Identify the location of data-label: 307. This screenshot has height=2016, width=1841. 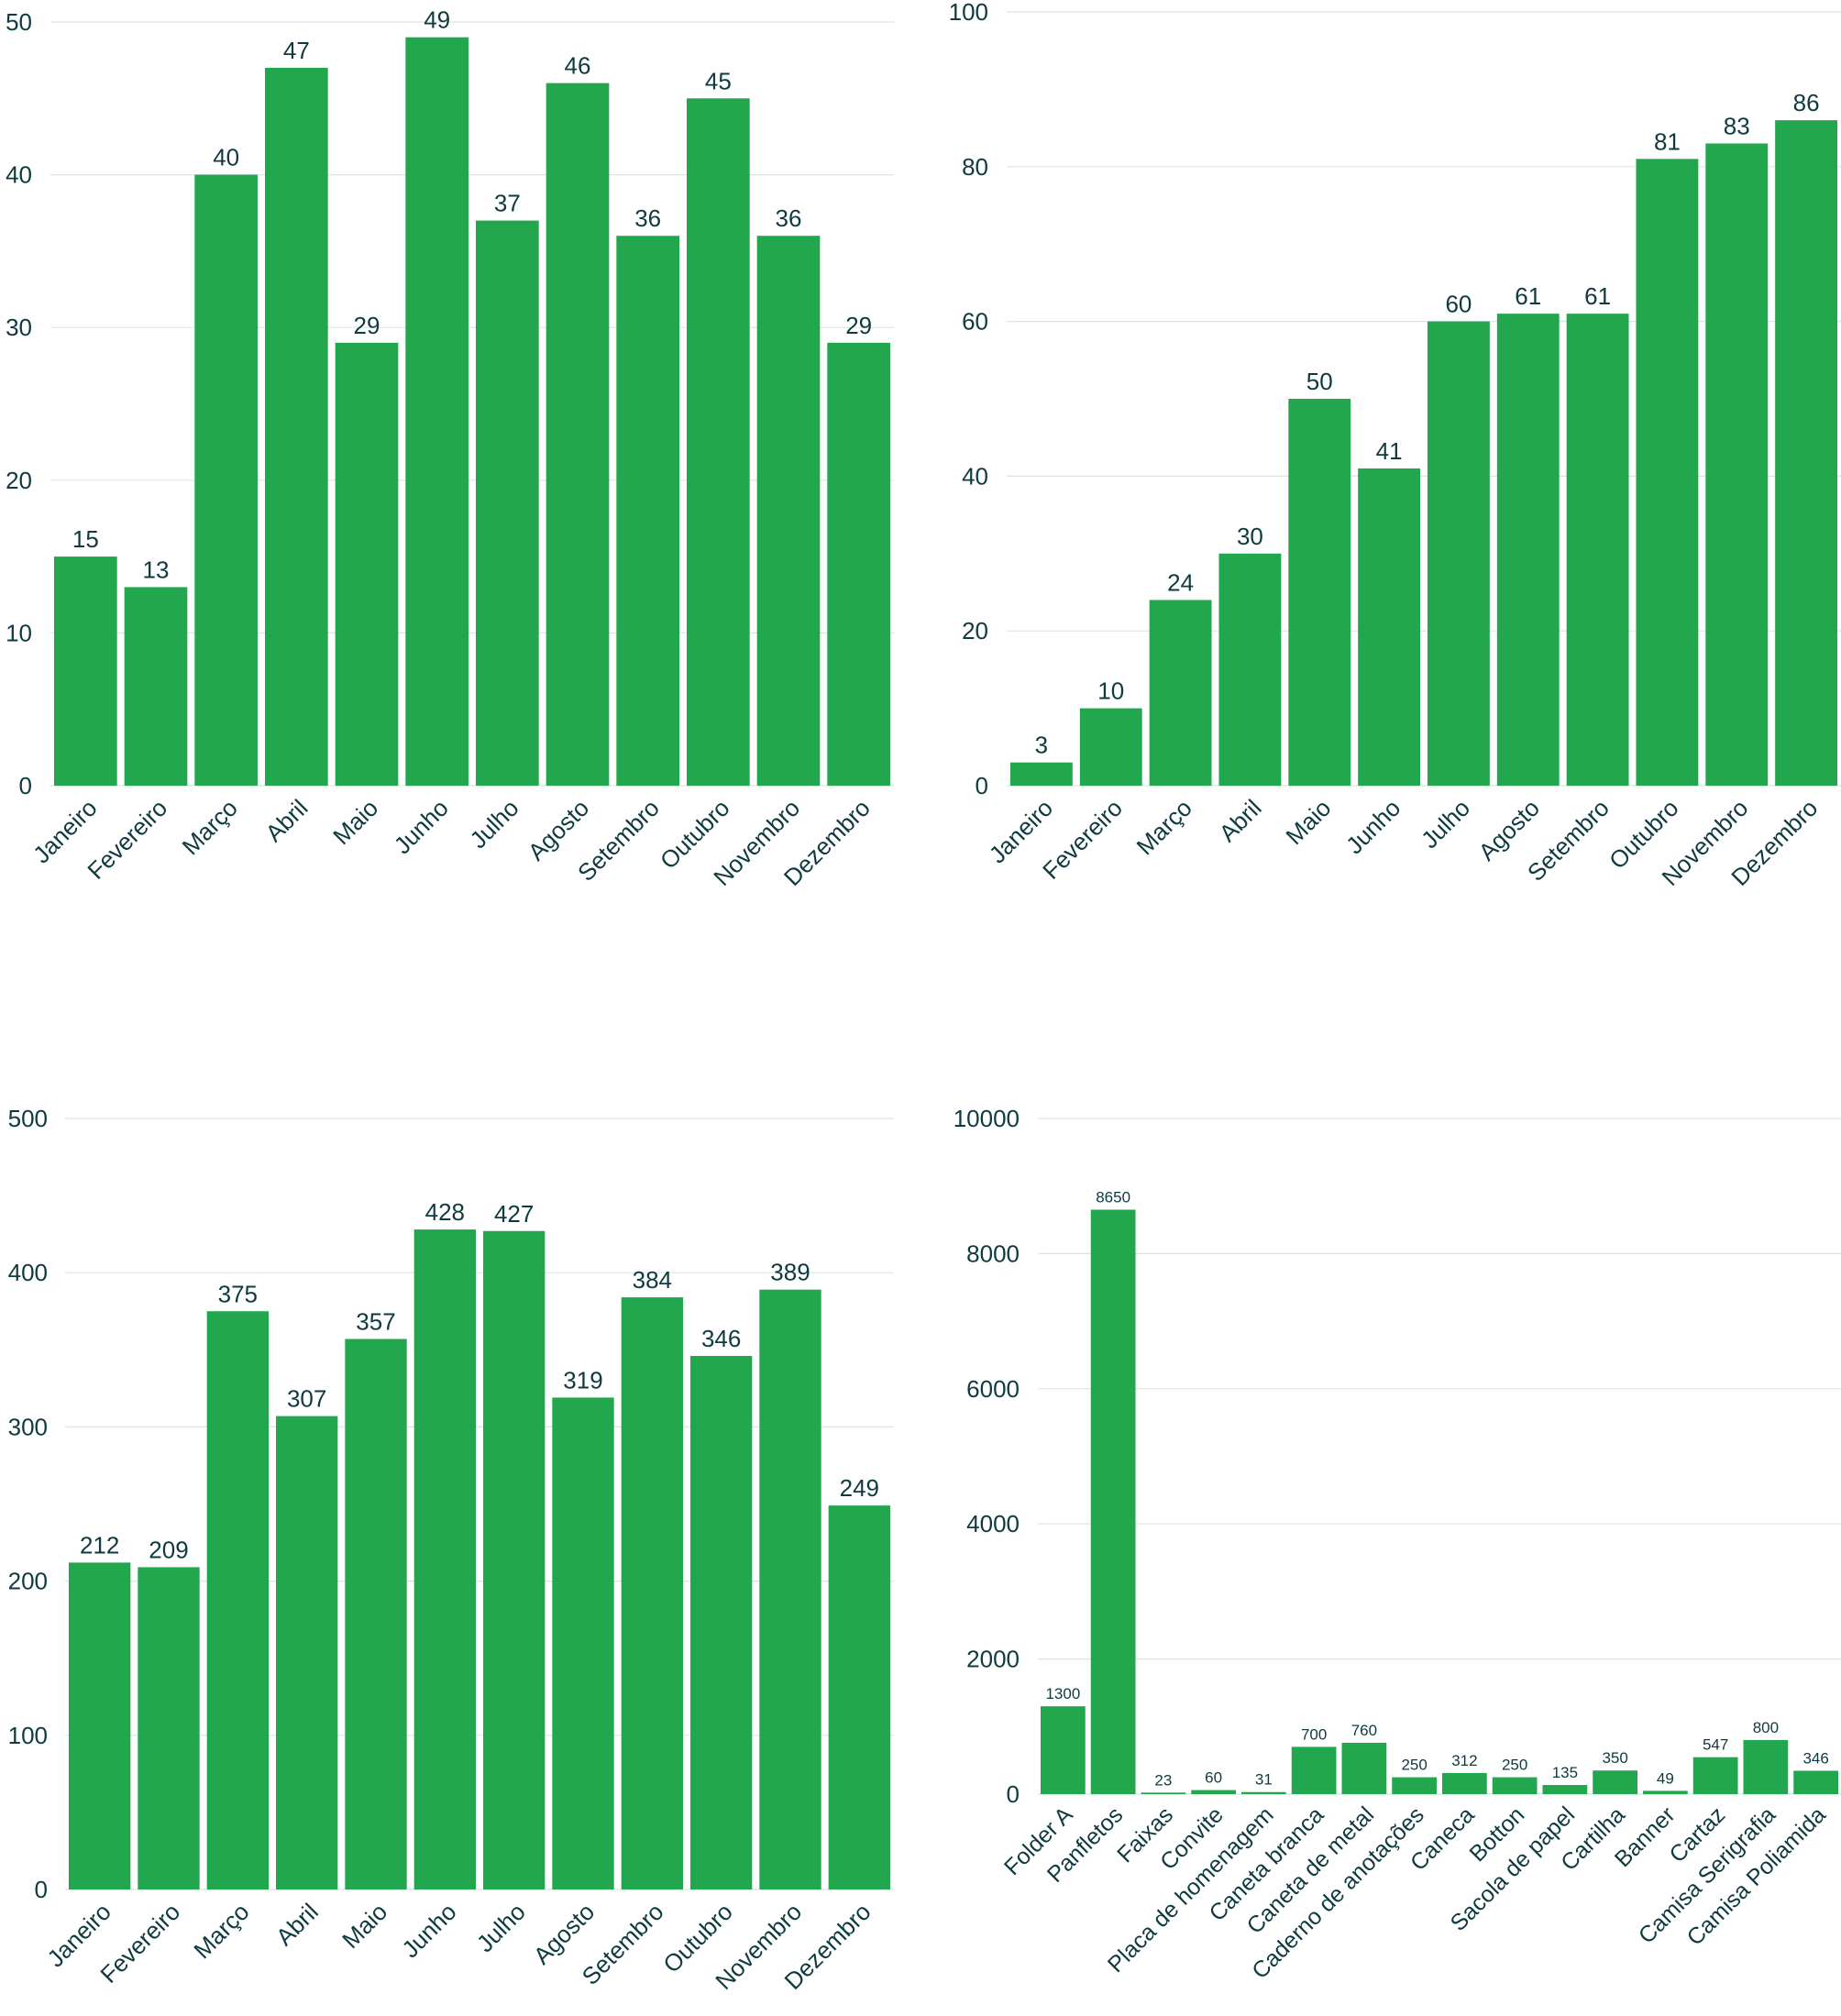
(306, 1399).